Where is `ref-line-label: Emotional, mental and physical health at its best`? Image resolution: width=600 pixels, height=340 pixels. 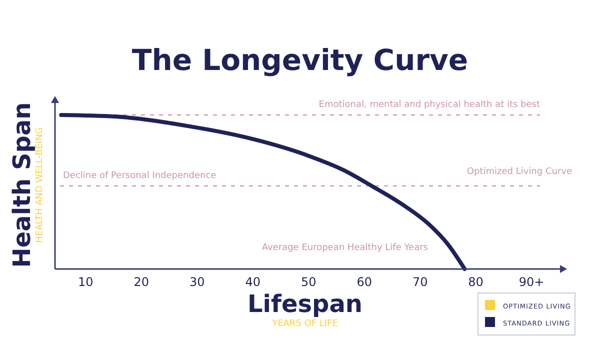 ref-line-label: Emotional, mental and physical health at its best is located at coordinates (429, 105).